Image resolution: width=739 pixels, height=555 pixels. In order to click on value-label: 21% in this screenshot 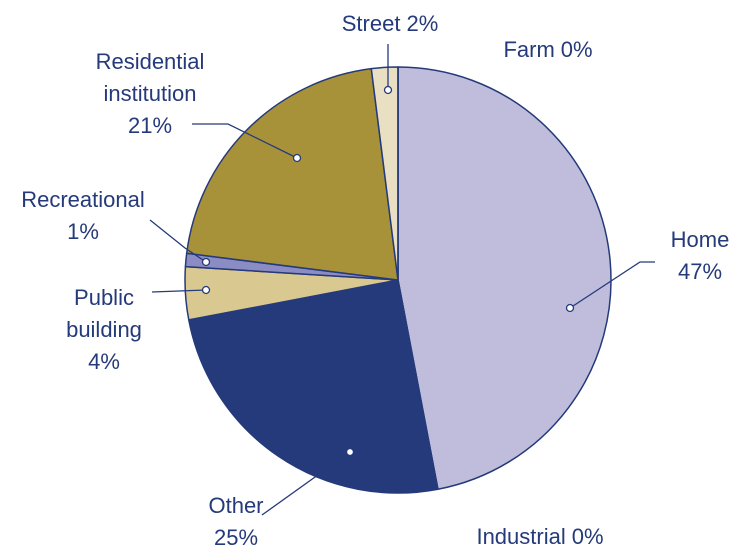, I will do `click(150, 125)`.